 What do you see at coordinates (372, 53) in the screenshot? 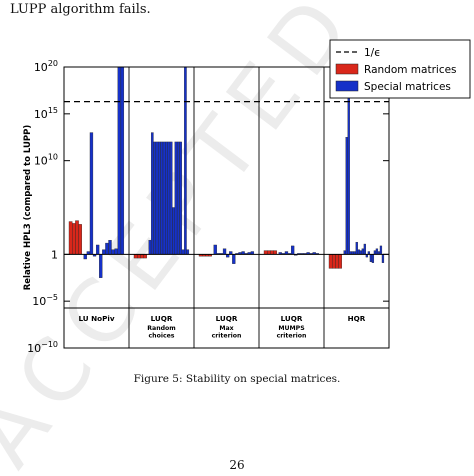
I see `legend-label: 1/ϵ` at bounding box center [372, 53].